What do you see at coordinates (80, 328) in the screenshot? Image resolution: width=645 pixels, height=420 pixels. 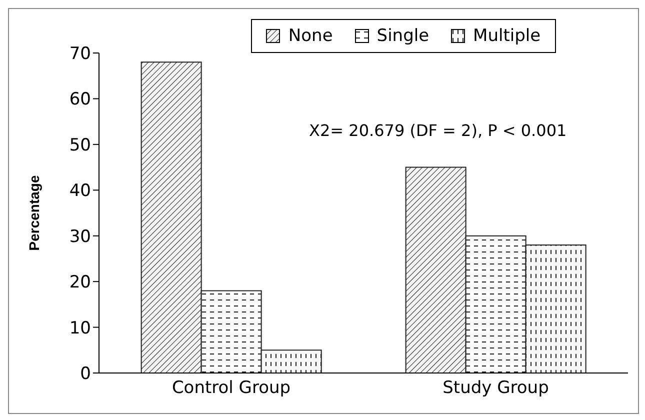 I see `y-tick-label: 10` at bounding box center [80, 328].